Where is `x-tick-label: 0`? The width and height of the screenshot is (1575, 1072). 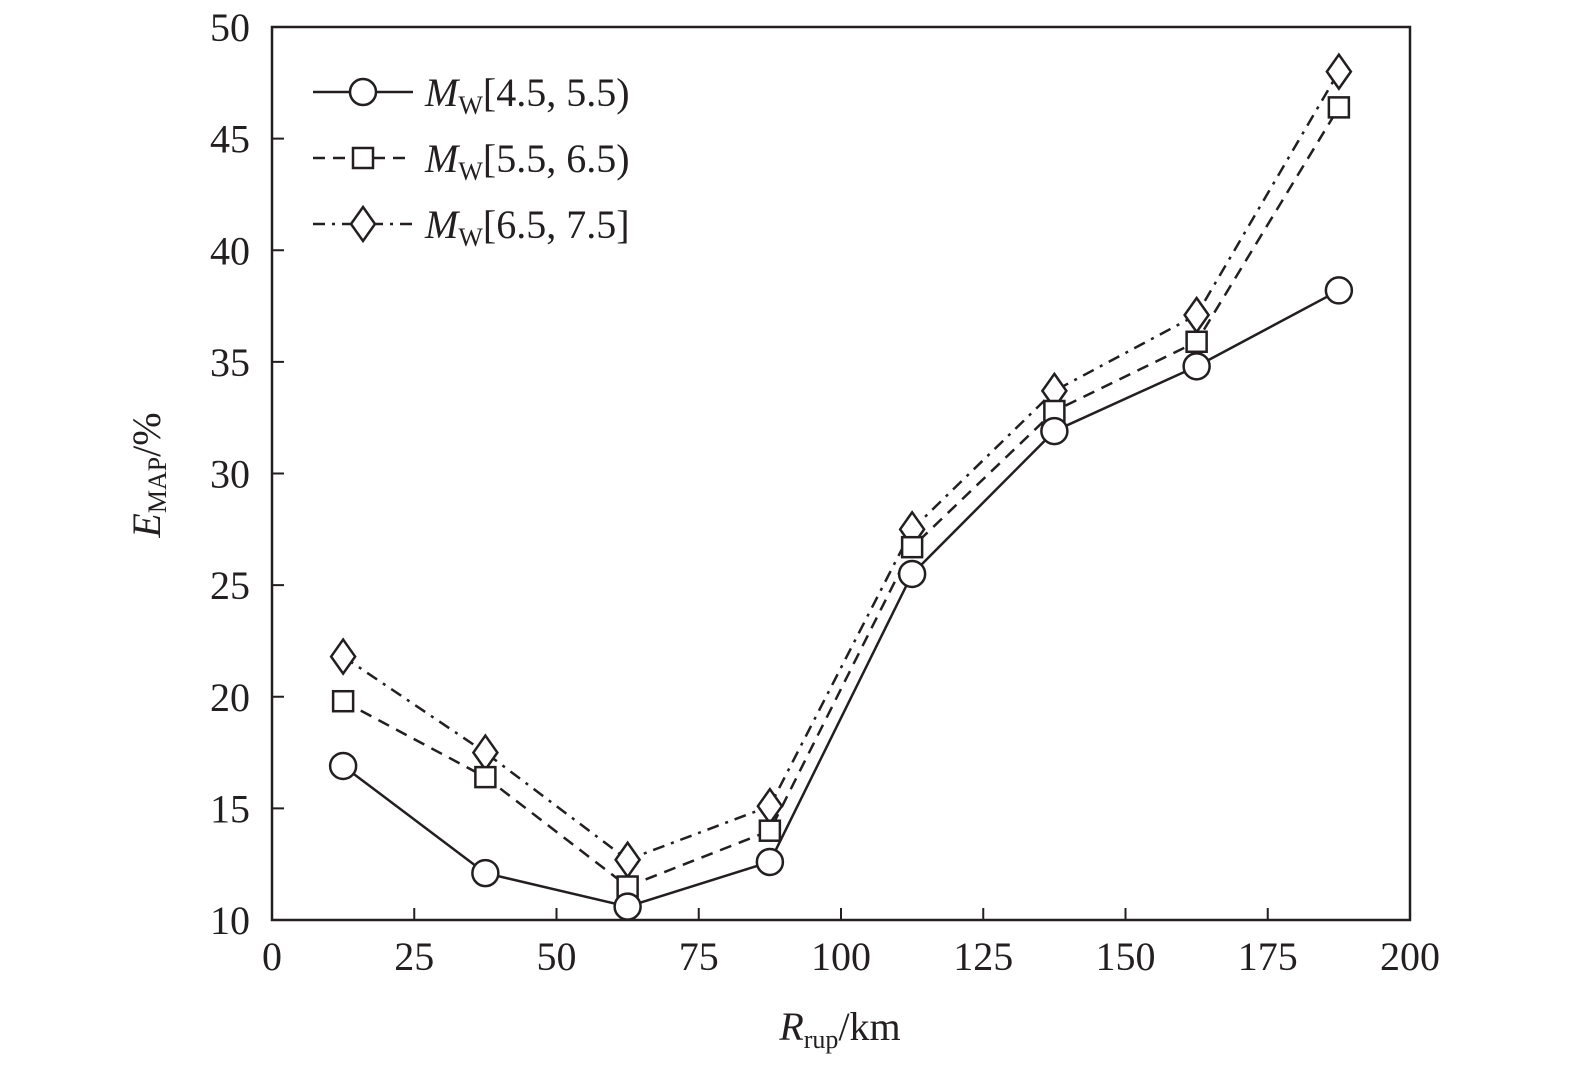 x-tick-label: 0 is located at coordinates (272, 956).